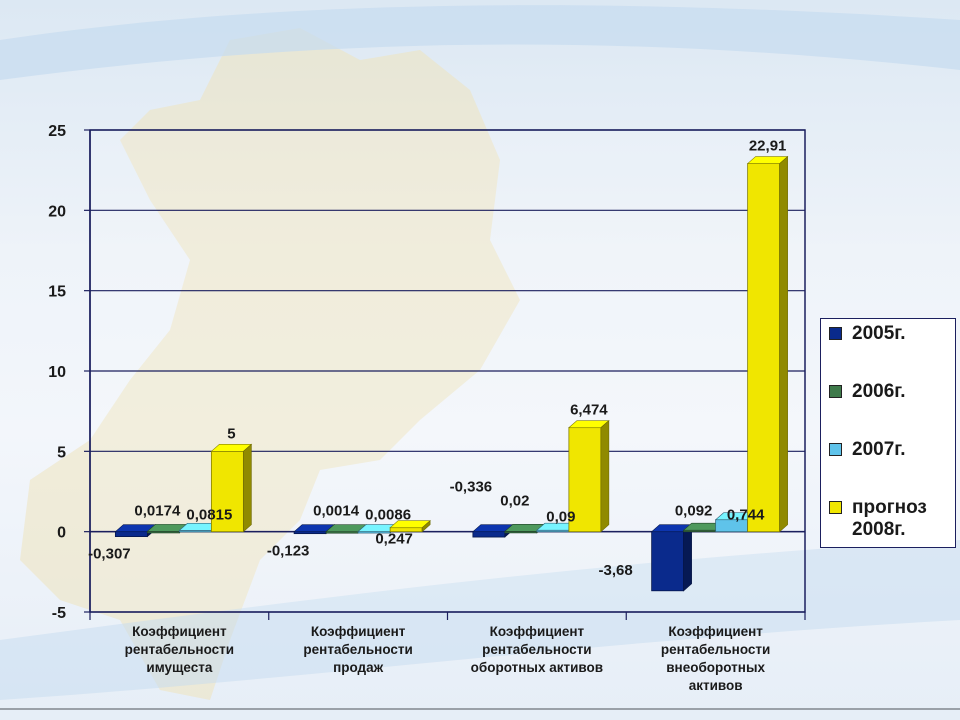 This screenshot has width=960, height=720. I want to click on data-label: 0,0014, so click(336, 511).